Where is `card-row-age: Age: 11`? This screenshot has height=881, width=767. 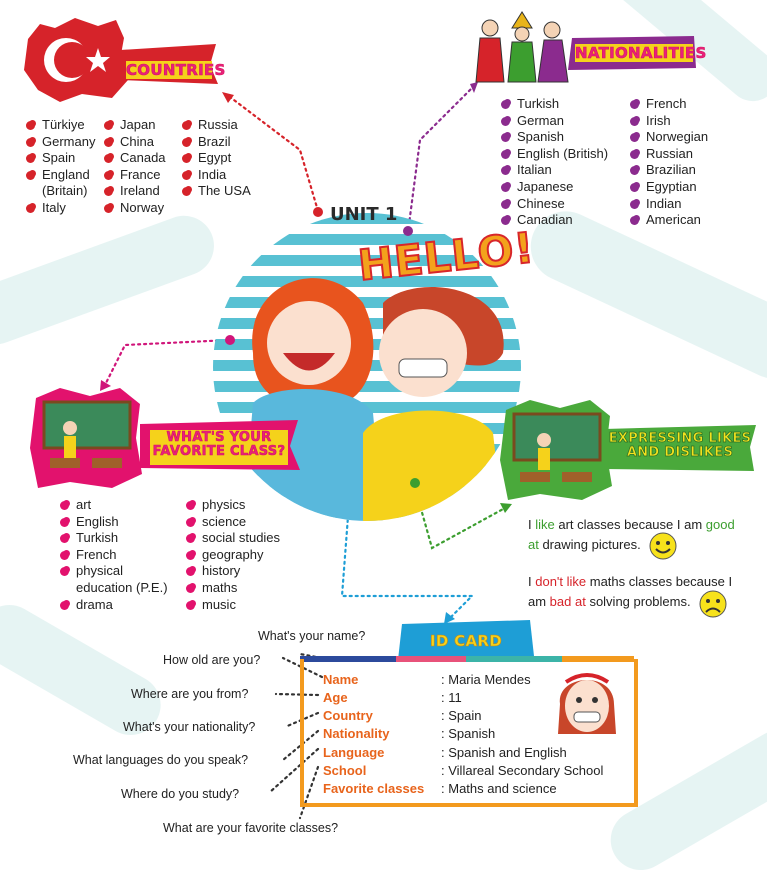 card-row-age: Age: 11 is located at coordinates (392, 697).